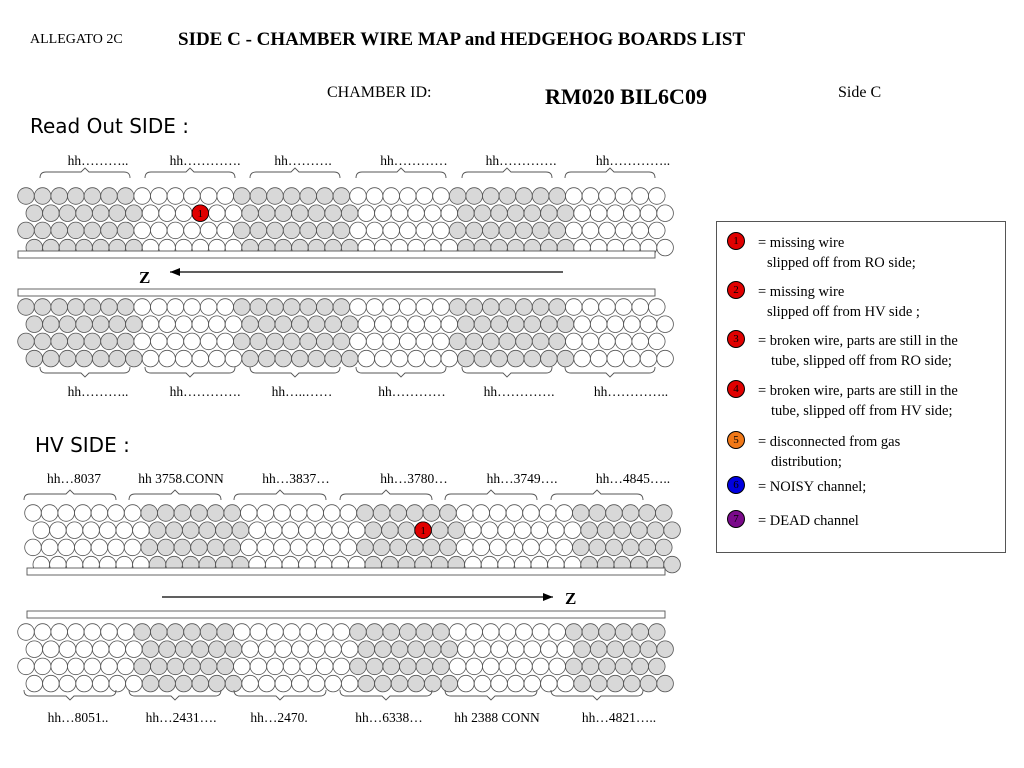  I want to click on ro-z-arrow-head, so click(175, 272).